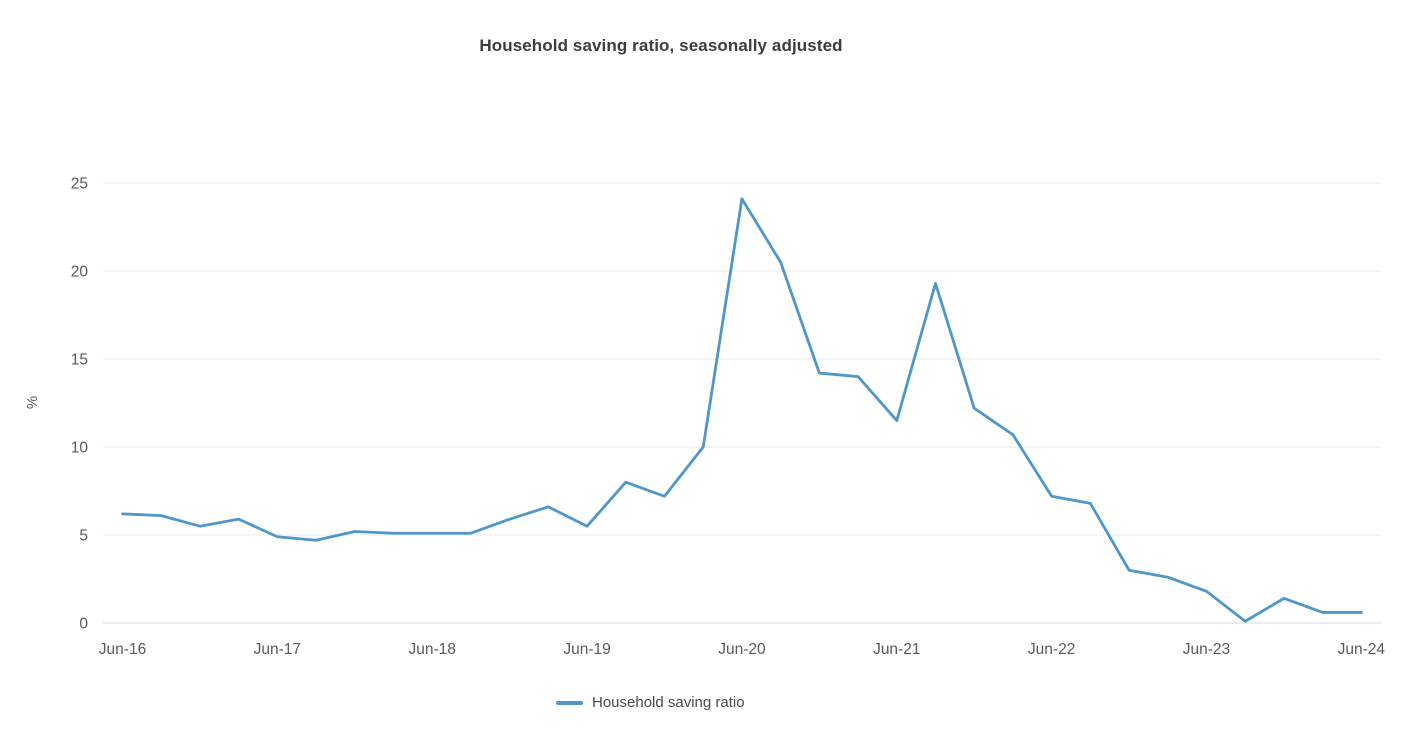  I want to click on x-tick-label-Jun-19: Jun-19, so click(586, 649).